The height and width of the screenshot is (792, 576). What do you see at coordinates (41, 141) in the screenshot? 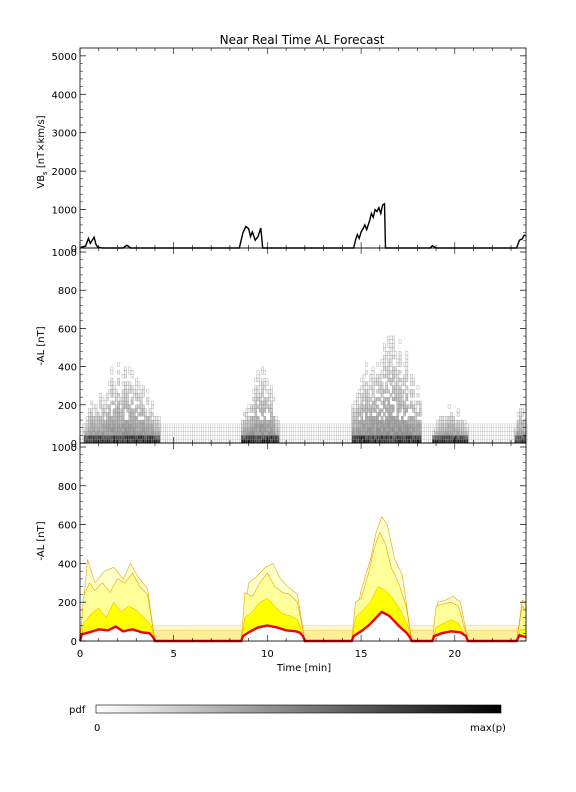
I see `vbs-axis-label-units-text: [nT×km/s]` at bounding box center [41, 141].